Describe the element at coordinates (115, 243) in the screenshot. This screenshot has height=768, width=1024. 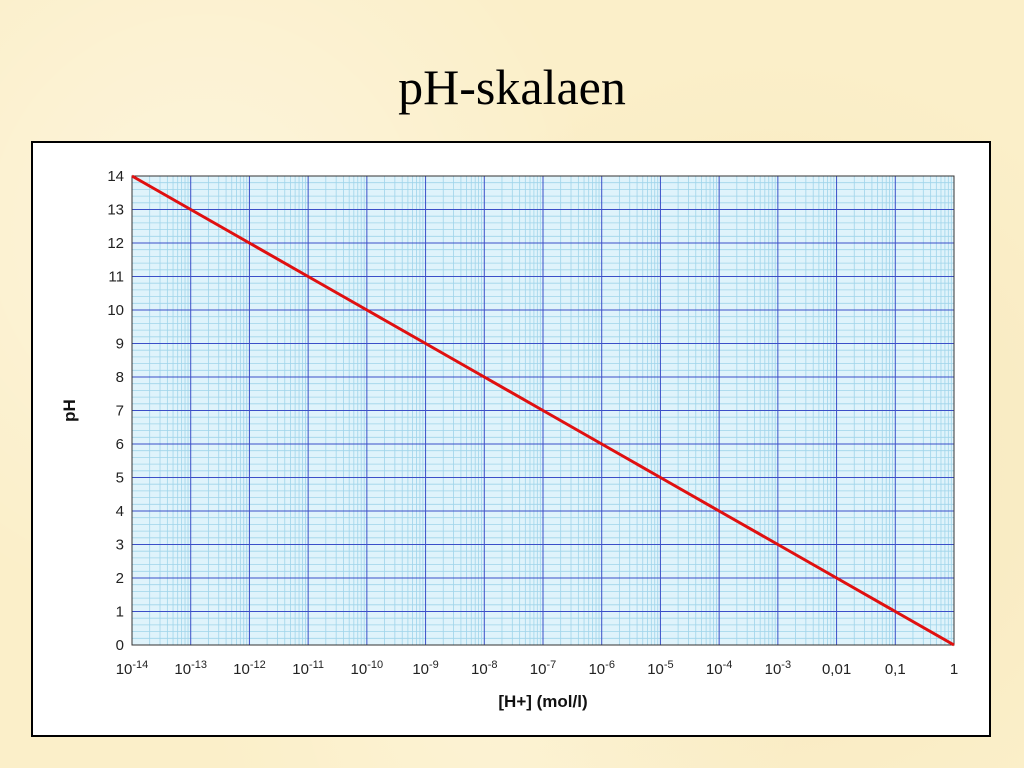
I see `y-tick-label: 12` at that location.